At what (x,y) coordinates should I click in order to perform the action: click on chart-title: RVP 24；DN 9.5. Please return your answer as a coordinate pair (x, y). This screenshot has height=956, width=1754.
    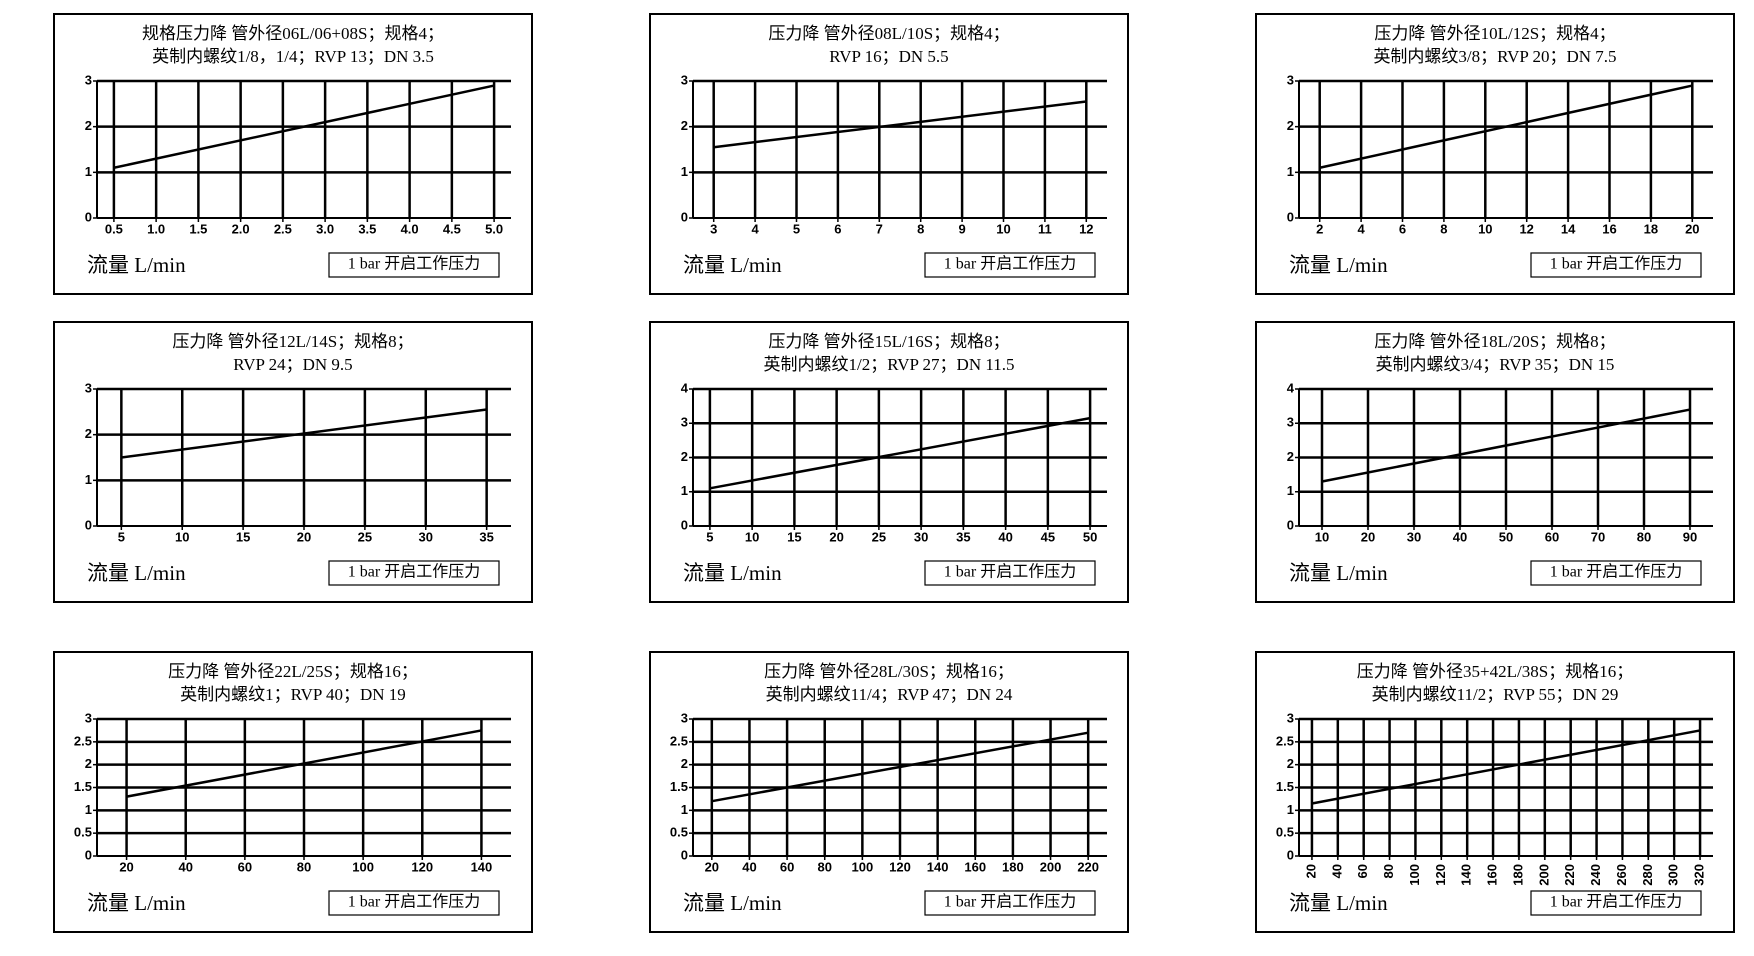
    Looking at the image, I should click on (292, 364).